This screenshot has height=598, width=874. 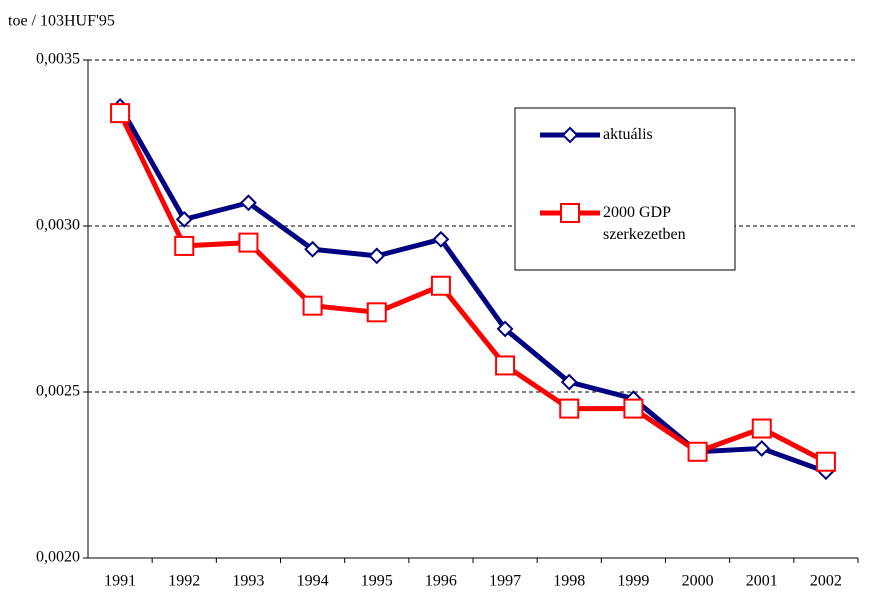 What do you see at coordinates (633, 581) in the screenshot?
I see `x-tick-label: 1999` at bounding box center [633, 581].